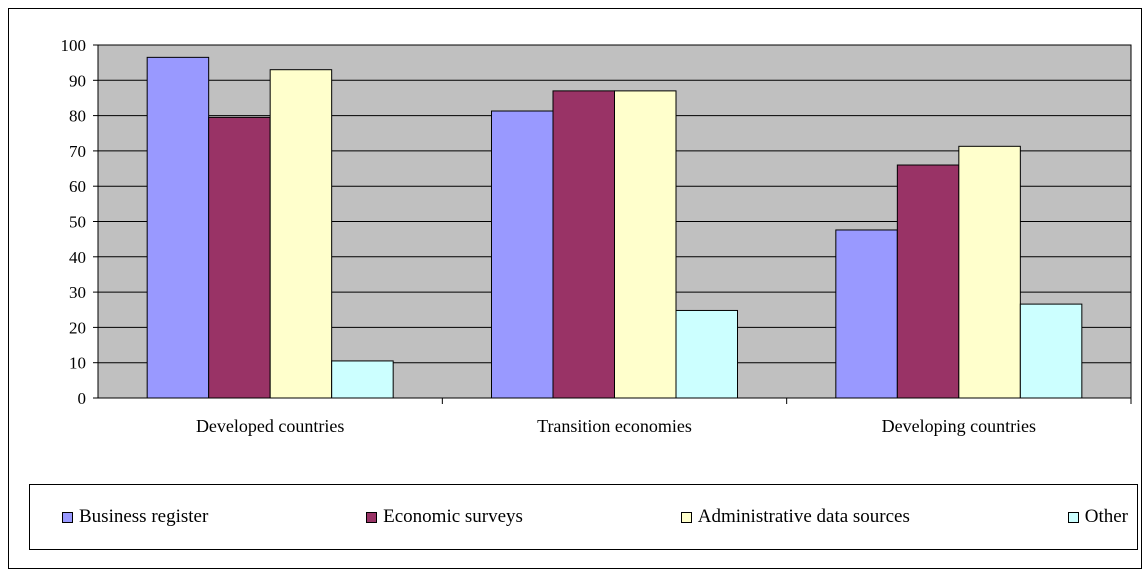  What do you see at coordinates (144, 516) in the screenshot?
I see `legend-label-business-register: Business register` at bounding box center [144, 516].